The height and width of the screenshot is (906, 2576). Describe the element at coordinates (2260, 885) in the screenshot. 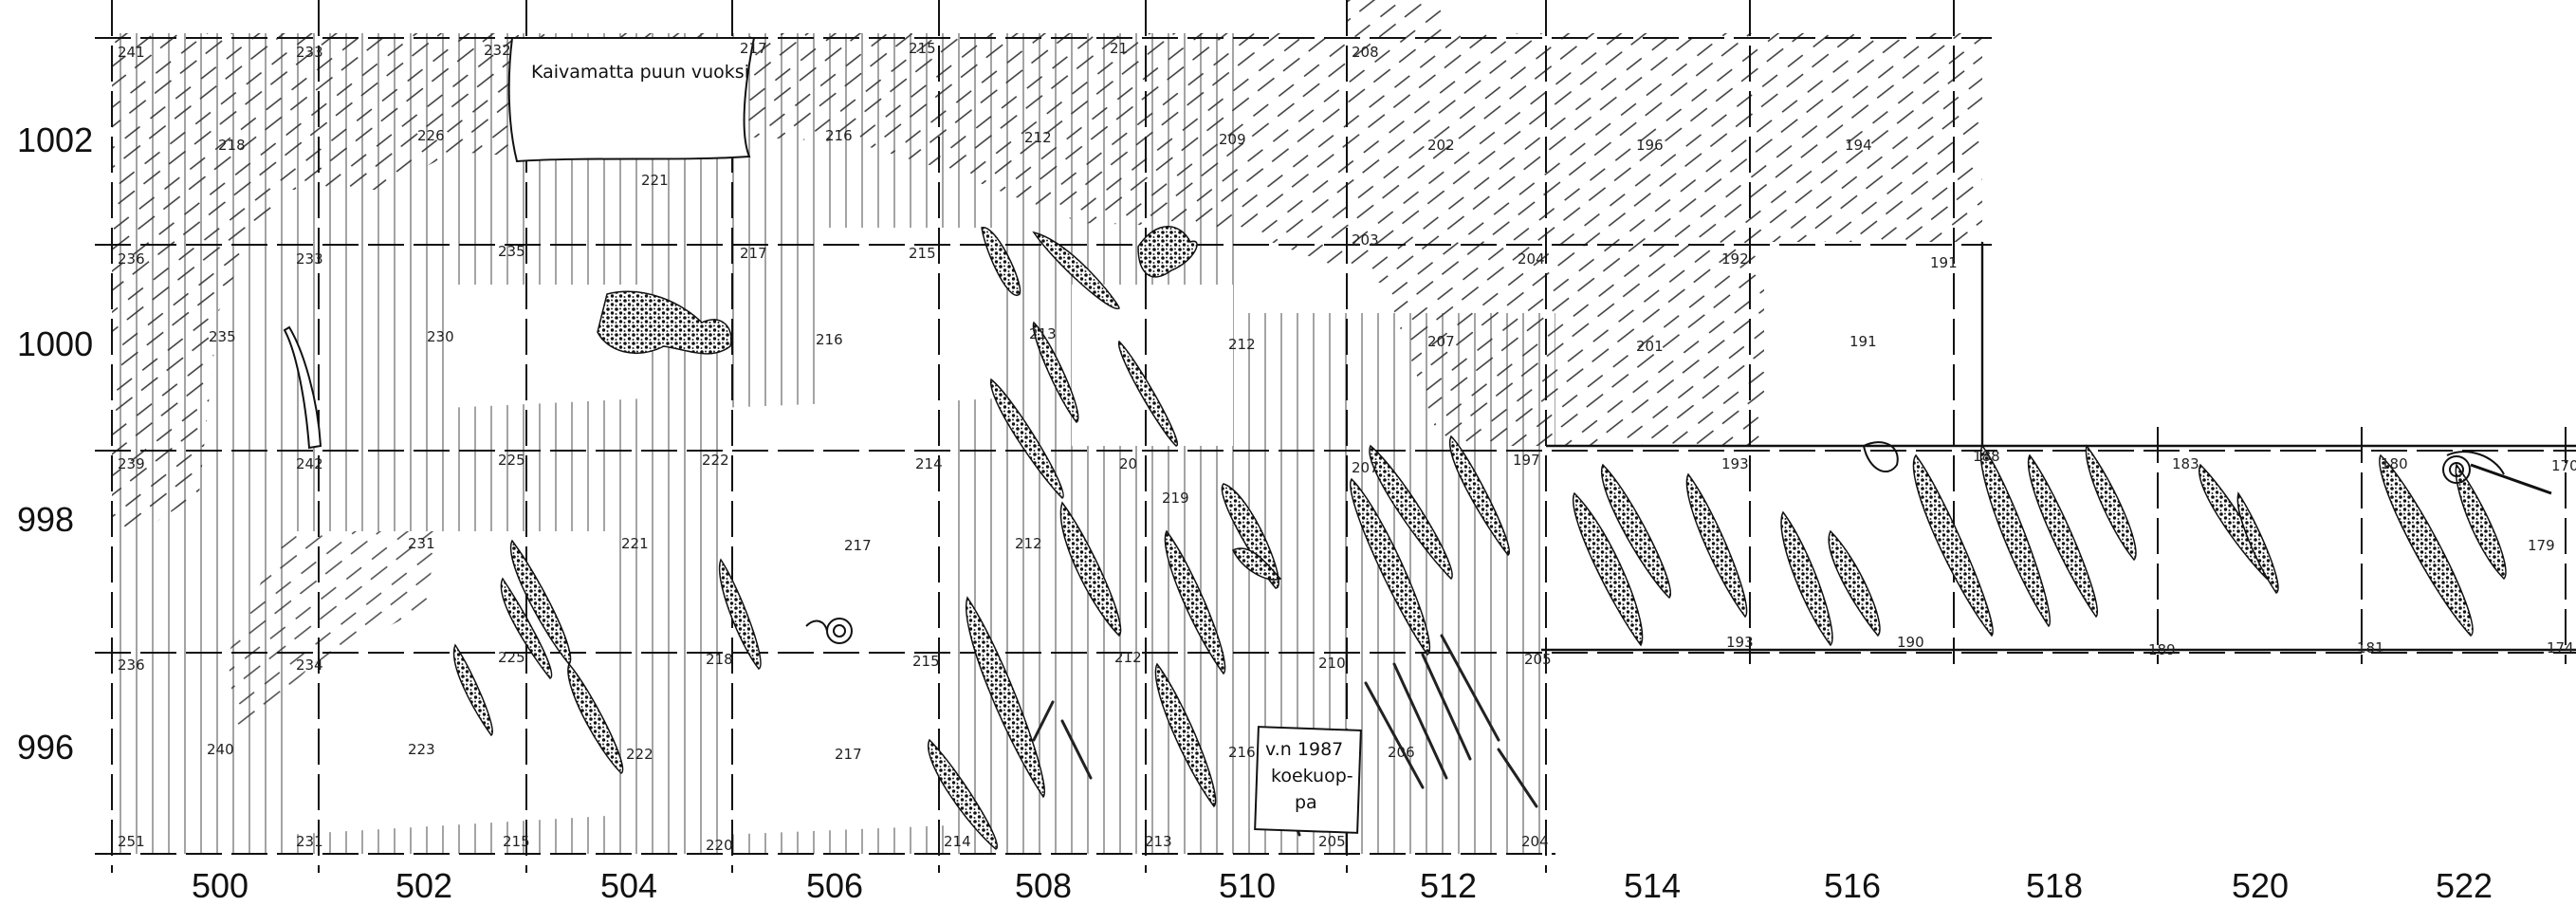

I see `x-axis-label: 520` at that location.